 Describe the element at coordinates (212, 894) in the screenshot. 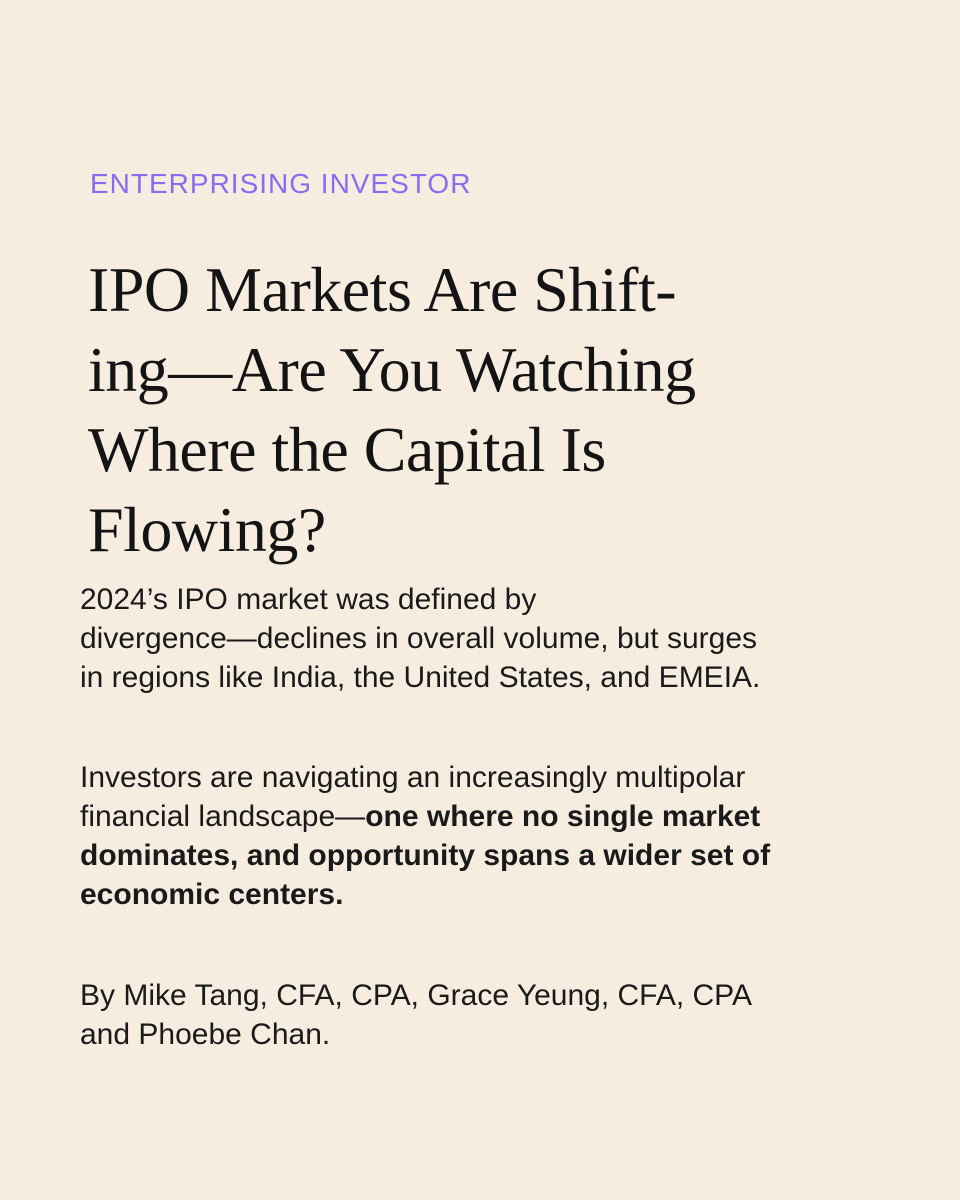

I see `insight-emphasis-line: economic centers.` at that location.